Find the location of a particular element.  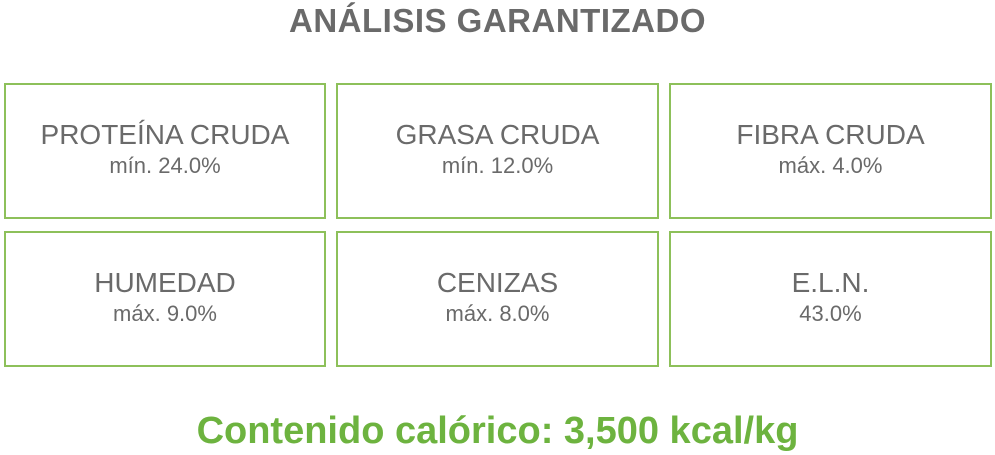

card-value: máx. 8.0% is located at coordinates (497, 313).